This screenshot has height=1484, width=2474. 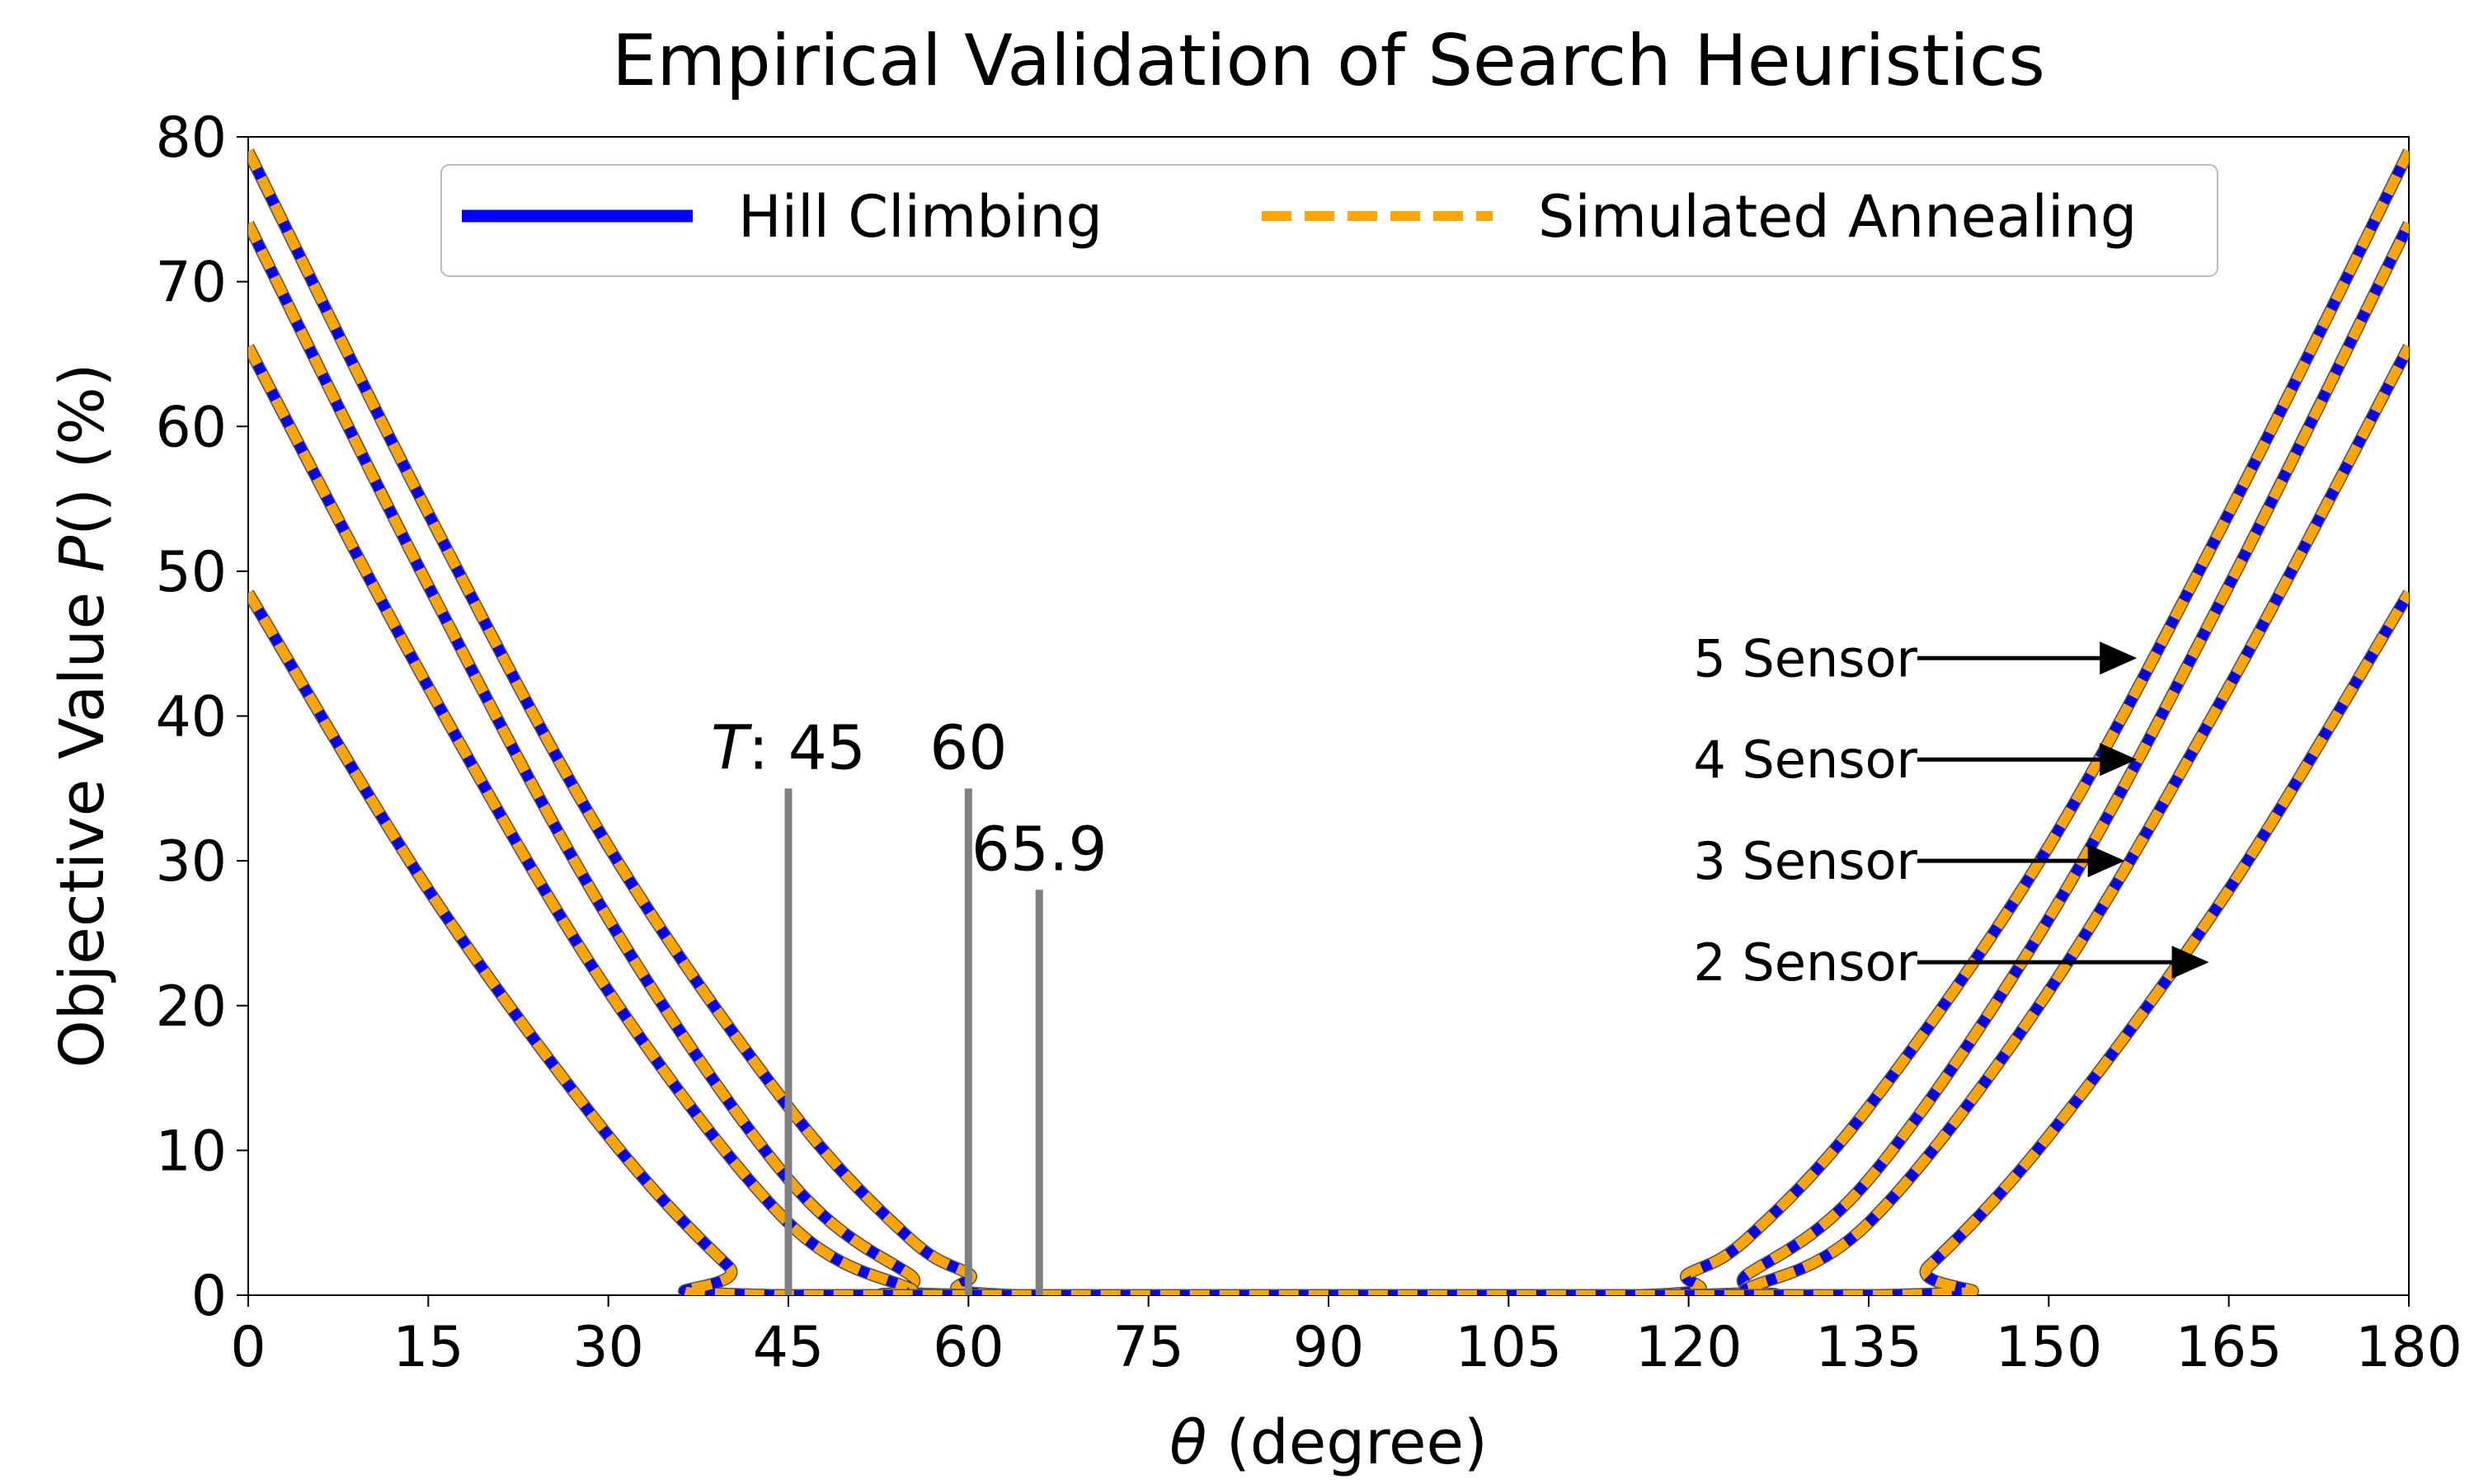 What do you see at coordinates (1328, 1442) in the screenshot?
I see `x-axis-label: θ (degree)` at bounding box center [1328, 1442].